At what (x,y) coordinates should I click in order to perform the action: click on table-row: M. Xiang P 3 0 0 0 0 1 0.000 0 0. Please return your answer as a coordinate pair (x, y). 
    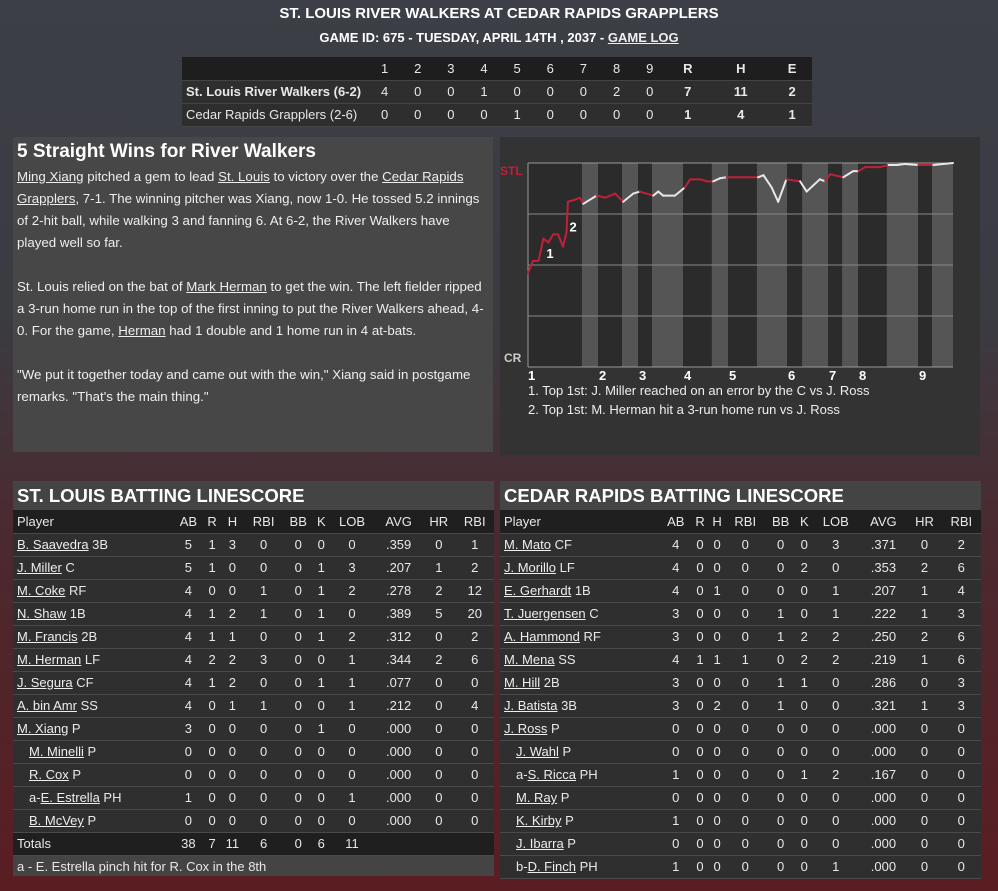
    Looking at the image, I should click on (253, 729).